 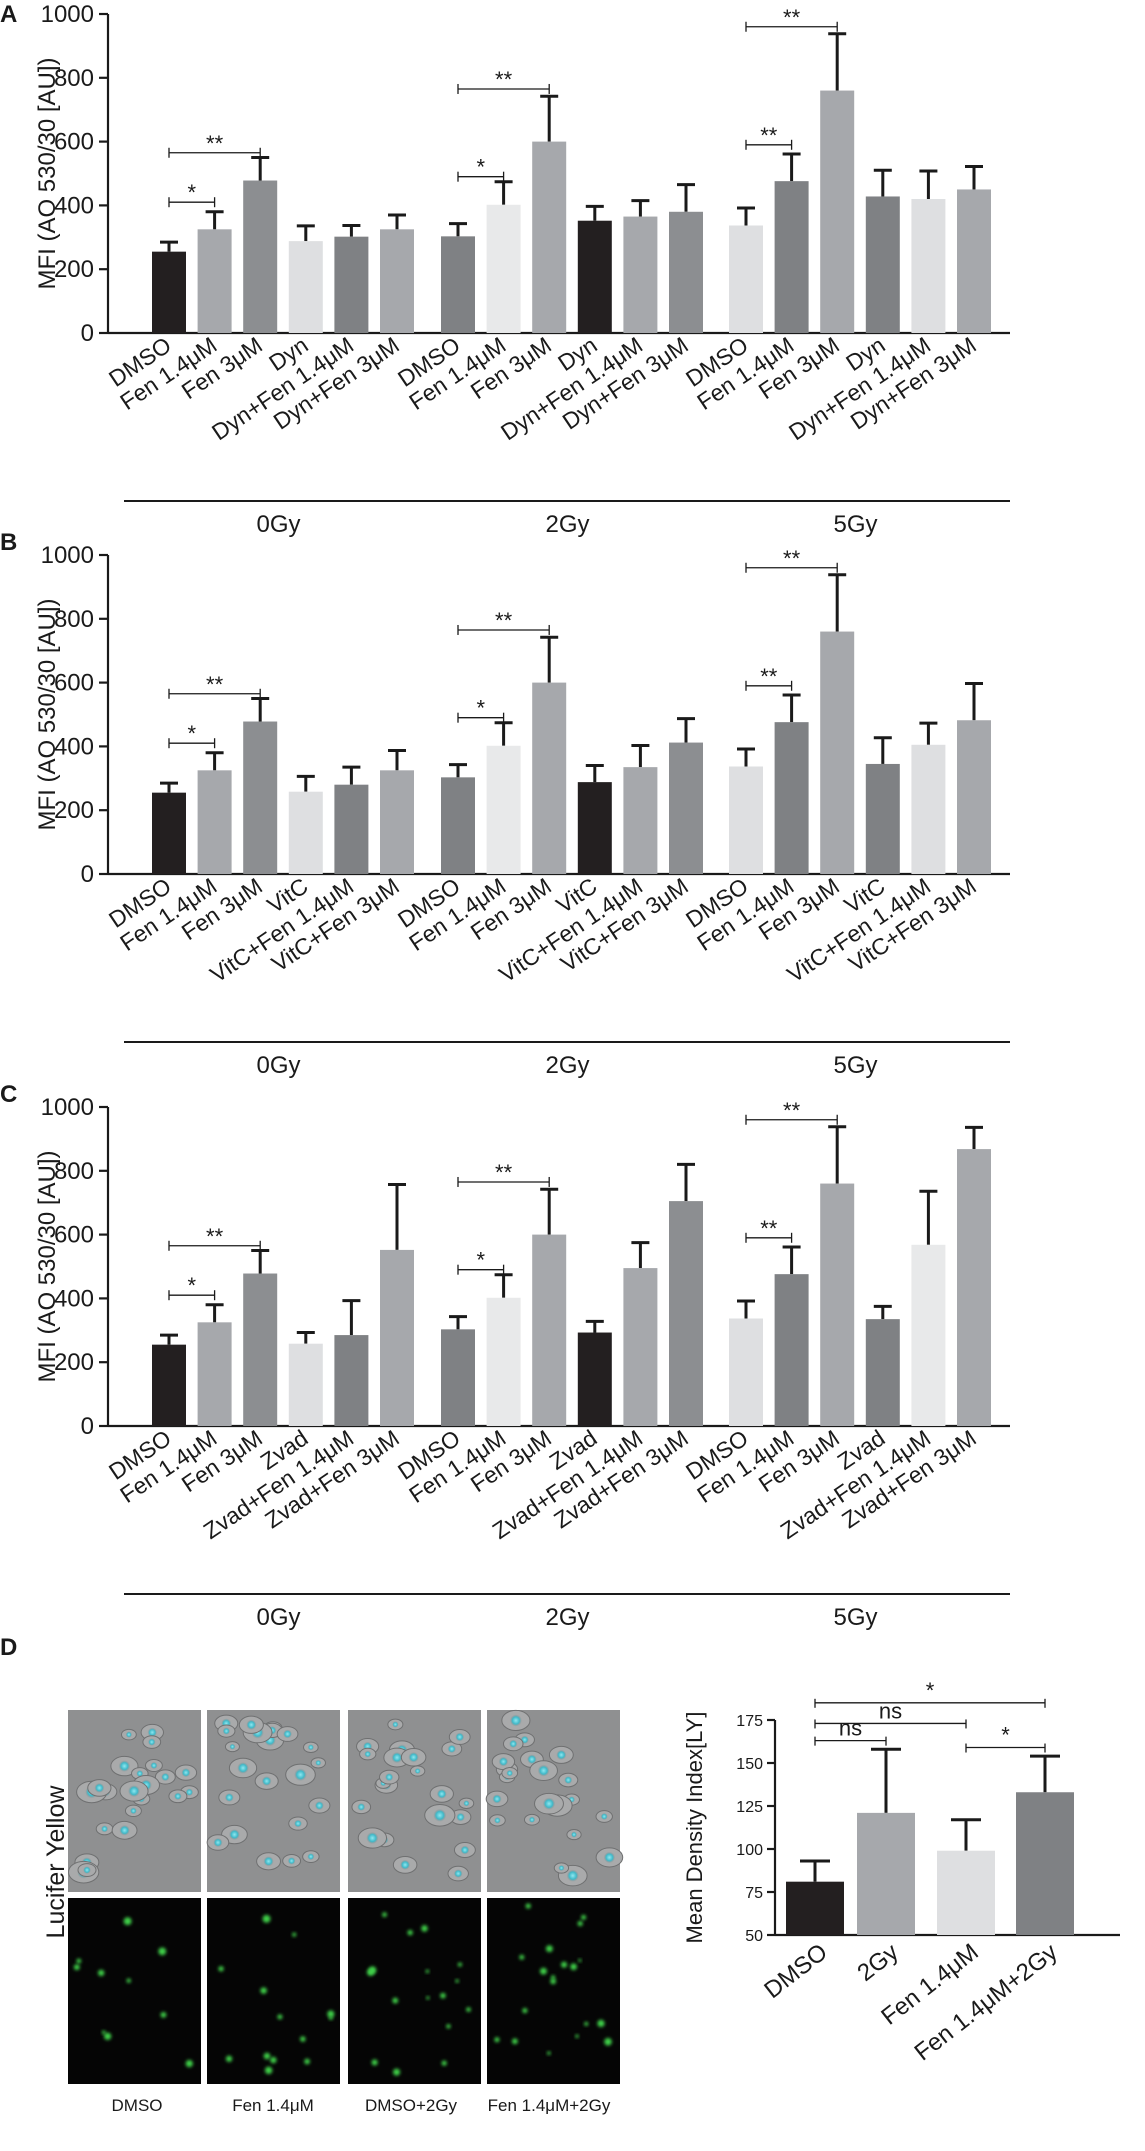 I want to click on bar-0gy-dyn-fen-1-4um, so click(x=351, y=284).